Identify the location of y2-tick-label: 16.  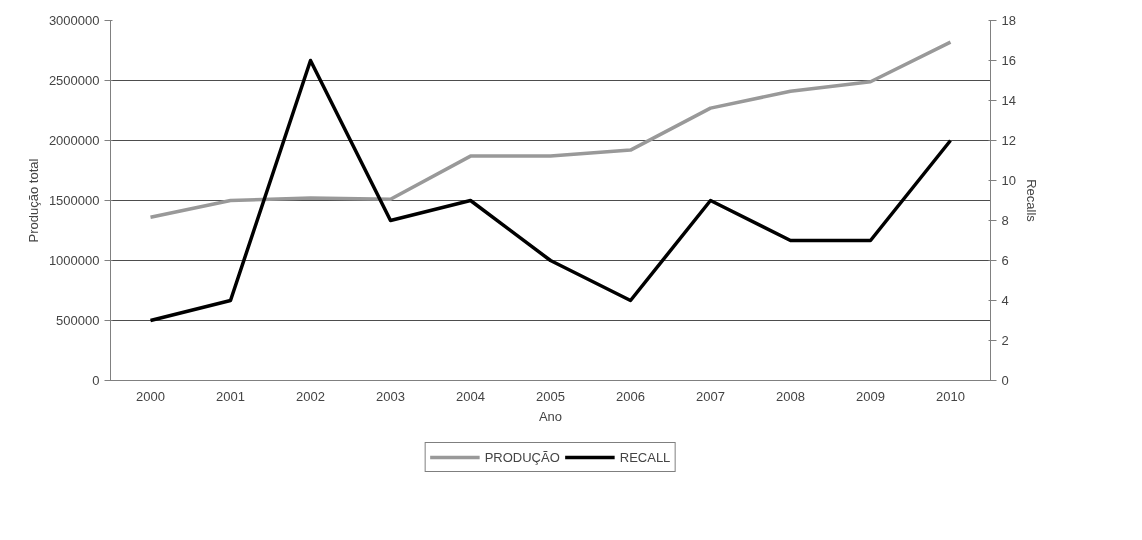
(1008, 60).